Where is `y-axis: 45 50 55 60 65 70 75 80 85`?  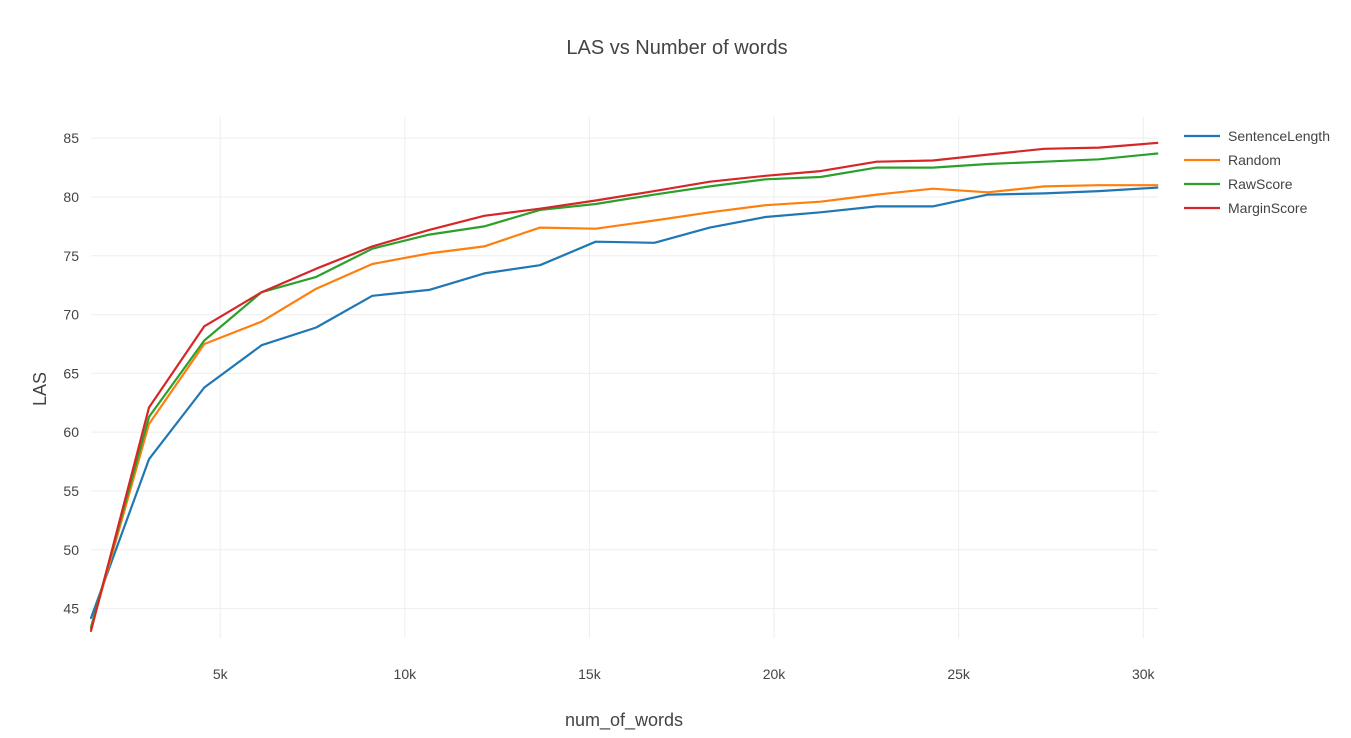 y-axis: 45 50 55 60 65 70 75 80 85 is located at coordinates (71, 373).